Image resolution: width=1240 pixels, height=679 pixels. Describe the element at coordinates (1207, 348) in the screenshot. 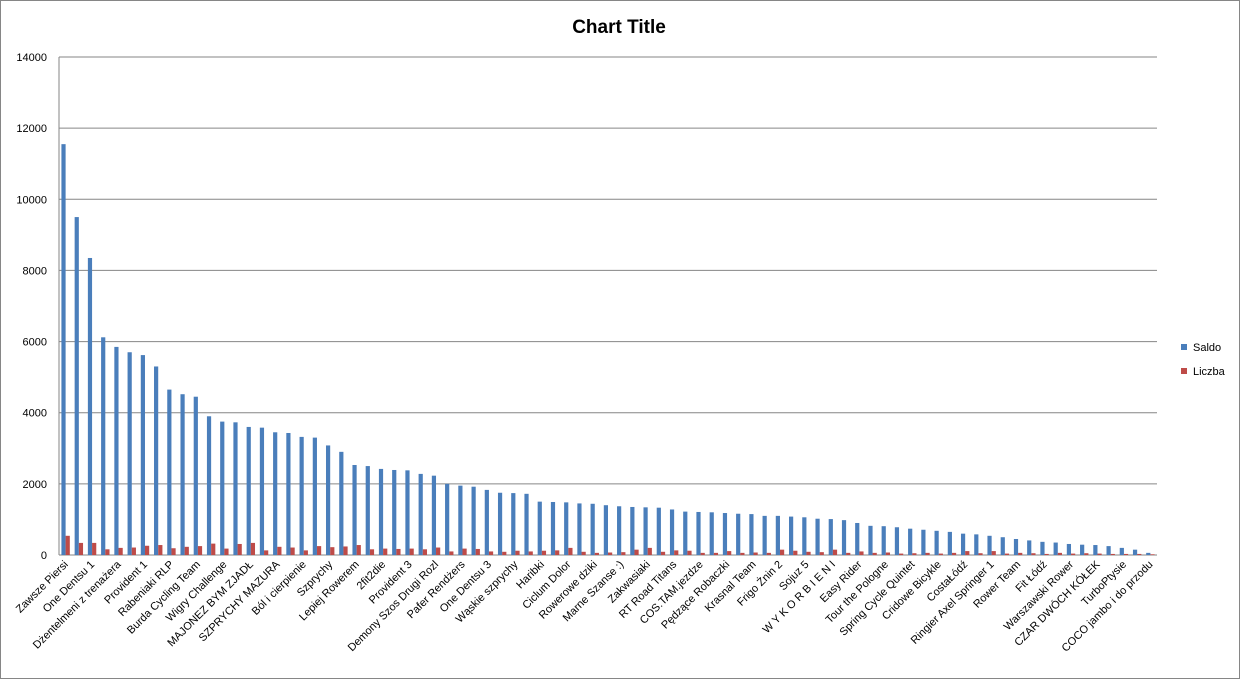

I see `legend-label: Saldo` at that location.